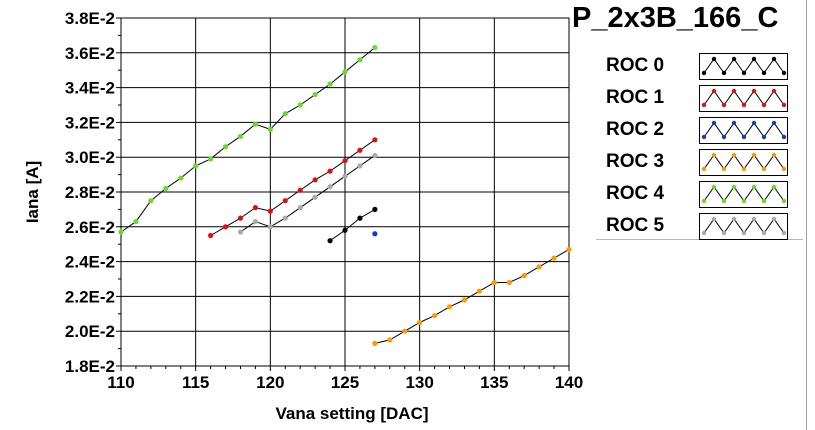  What do you see at coordinates (32, 192) in the screenshot?
I see `y-axis-title: Iana [A]` at bounding box center [32, 192].